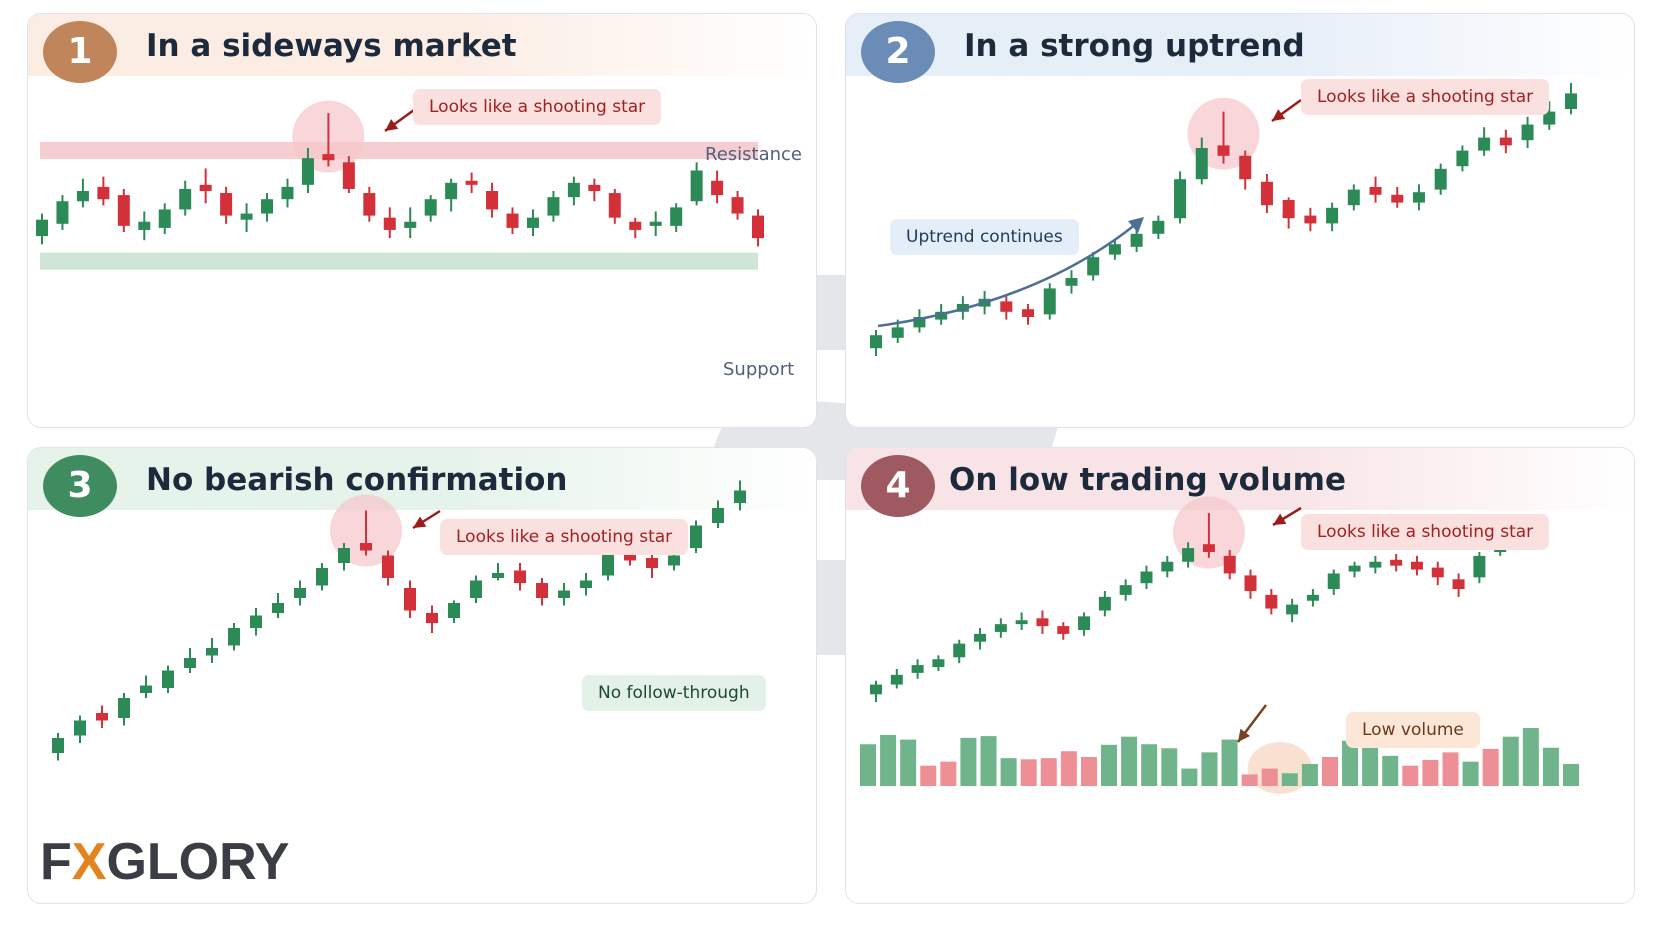  I want to click on uptrend-continues-callout: Uptrend continues, so click(984, 237).